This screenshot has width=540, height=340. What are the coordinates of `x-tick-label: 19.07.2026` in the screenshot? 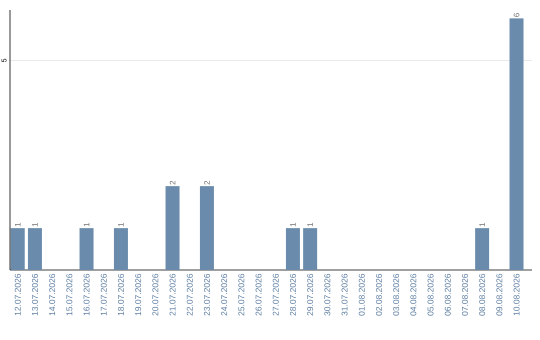 It's located at (138, 295).